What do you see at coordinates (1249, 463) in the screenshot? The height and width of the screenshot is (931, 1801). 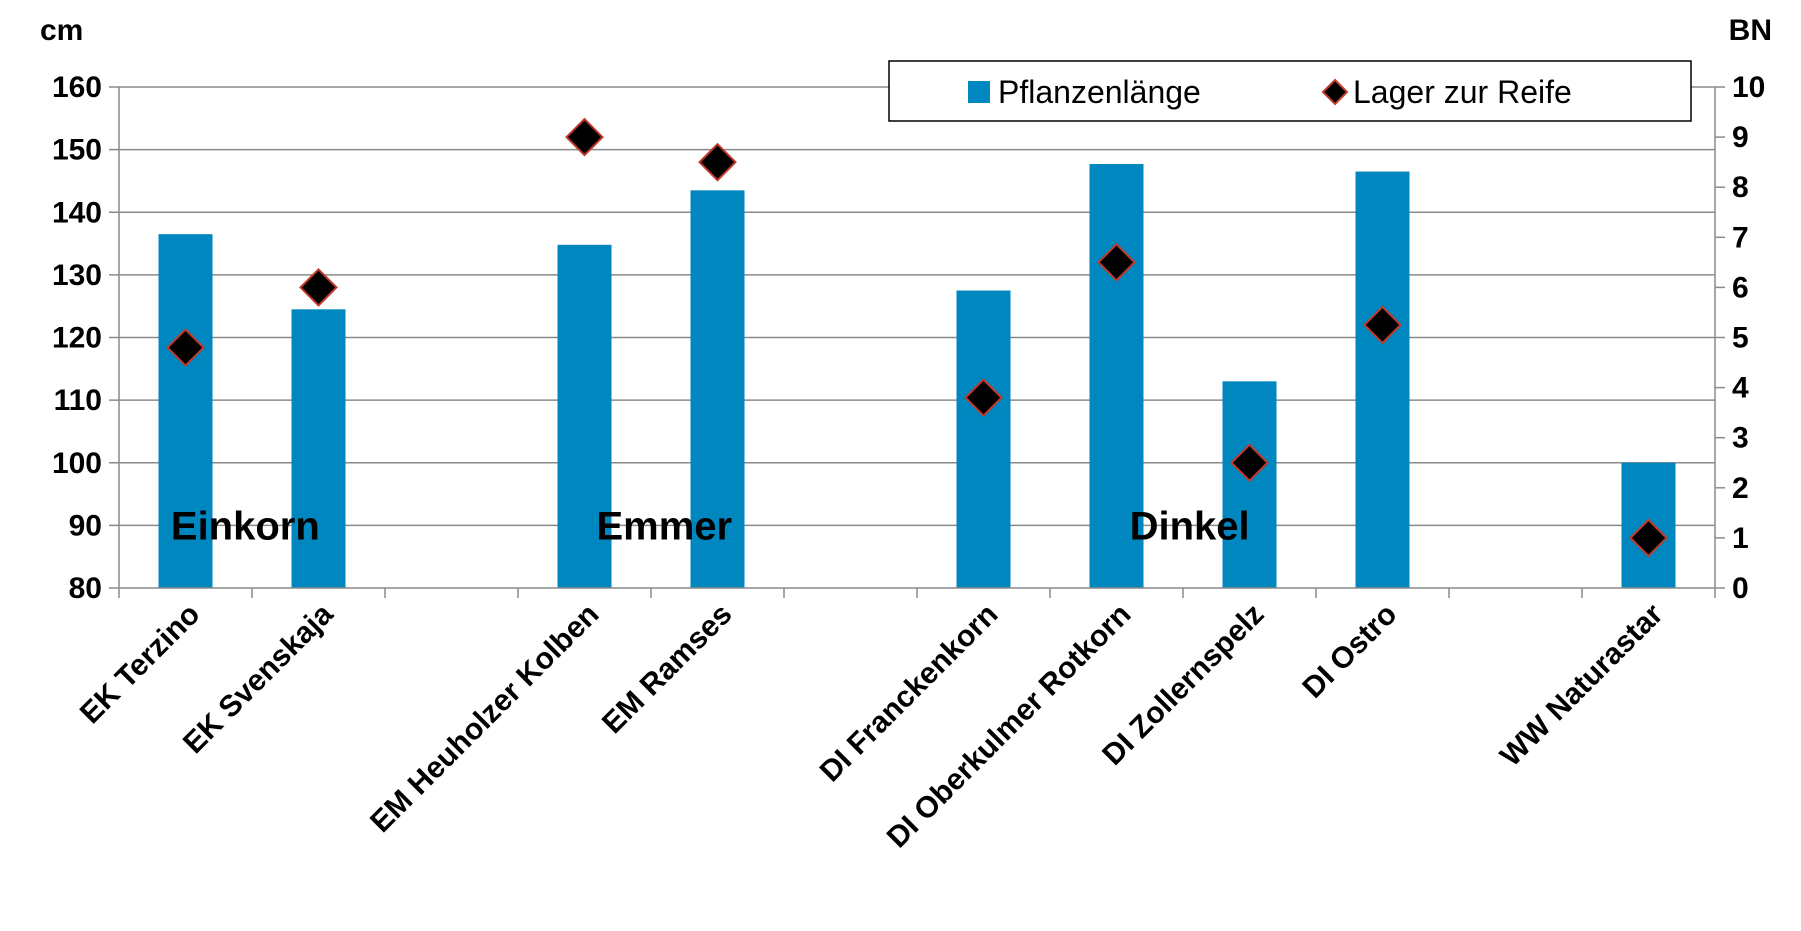 I see `point-di-zollernspelz` at bounding box center [1249, 463].